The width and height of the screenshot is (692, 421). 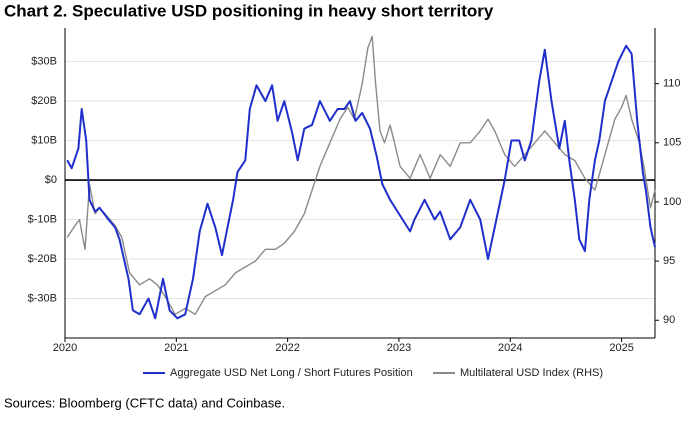 I want to click on x-tick-label: 2021, so click(x=176, y=348).